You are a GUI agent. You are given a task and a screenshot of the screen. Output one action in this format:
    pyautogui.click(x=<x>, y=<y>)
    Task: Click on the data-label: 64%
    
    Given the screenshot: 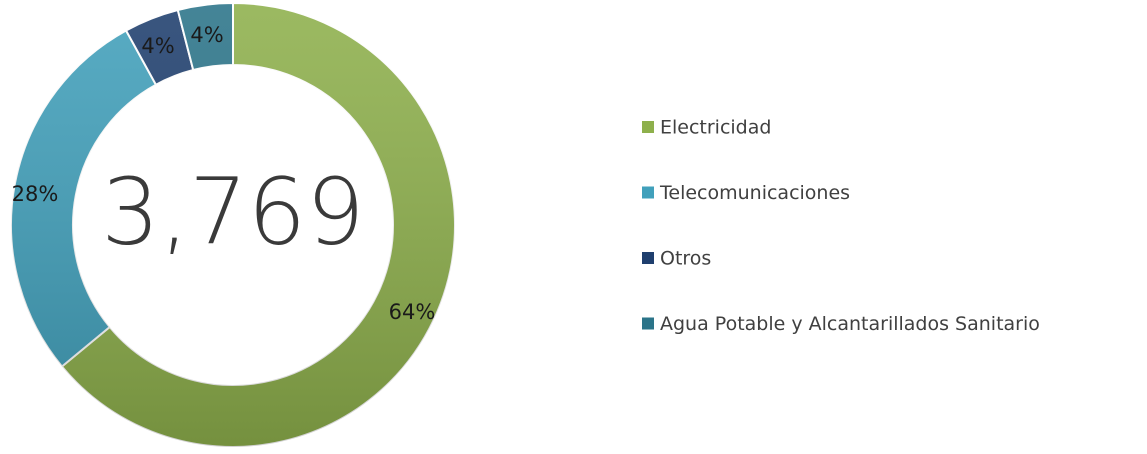 What is the action you would take?
    pyautogui.click(x=412, y=312)
    